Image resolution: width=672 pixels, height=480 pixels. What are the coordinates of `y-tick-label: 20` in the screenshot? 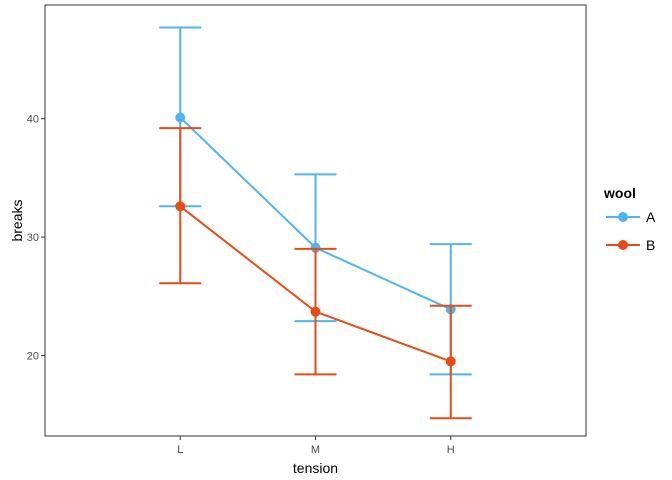 It's located at (33, 356).